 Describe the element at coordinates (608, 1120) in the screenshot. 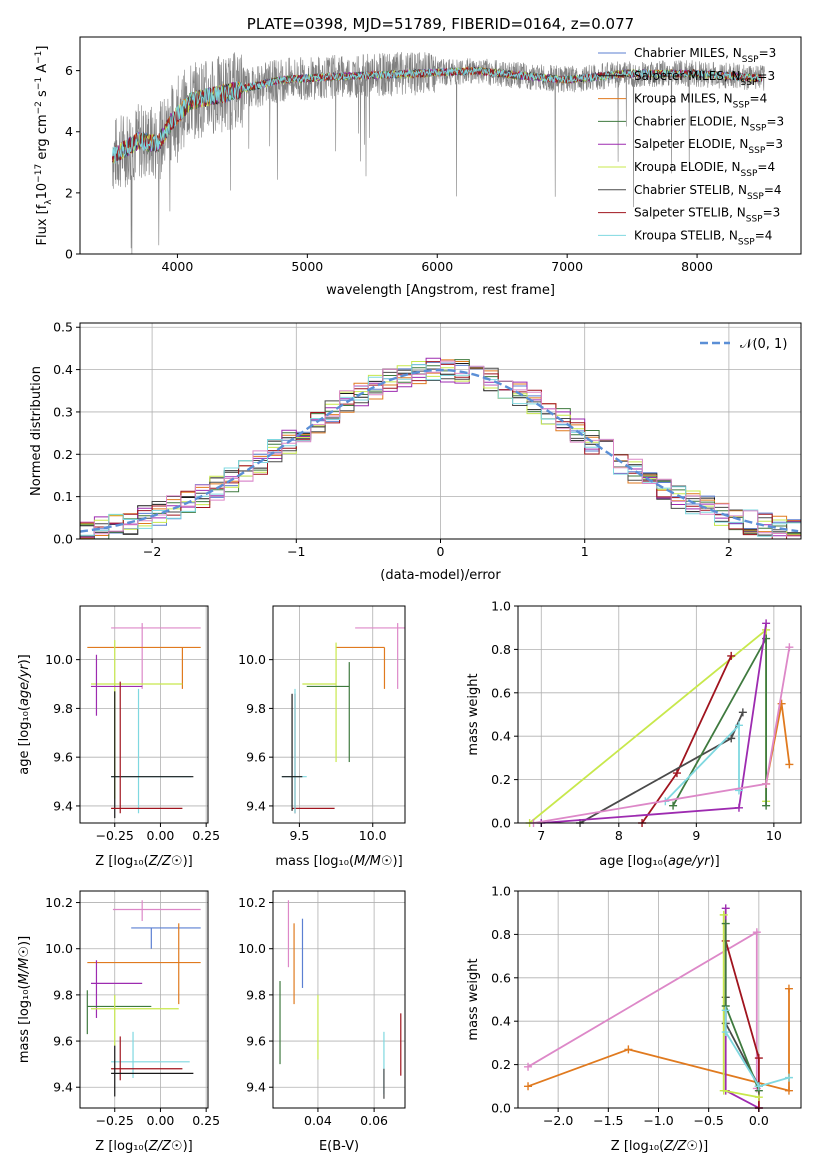

I see `x-tick-label: −1.5` at that location.